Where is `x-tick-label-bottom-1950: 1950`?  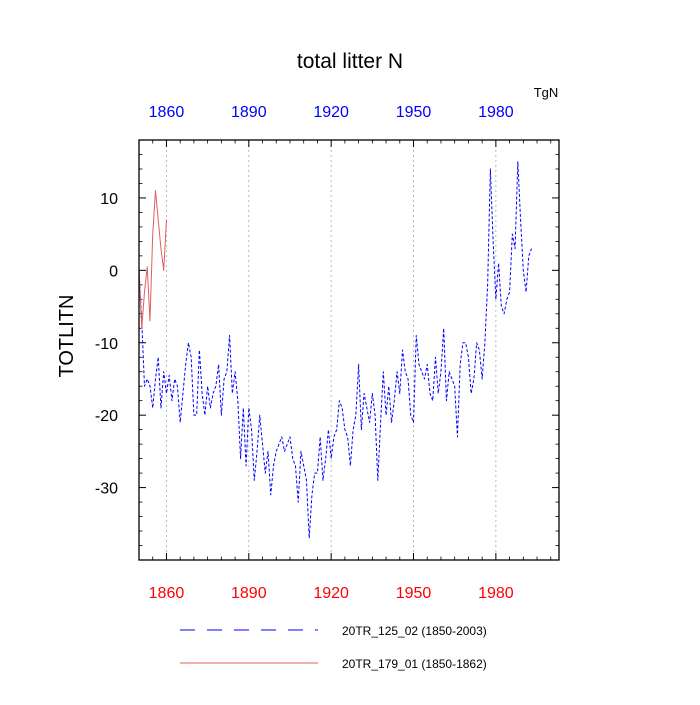
x-tick-label-bottom-1950: 1950 is located at coordinates (414, 593).